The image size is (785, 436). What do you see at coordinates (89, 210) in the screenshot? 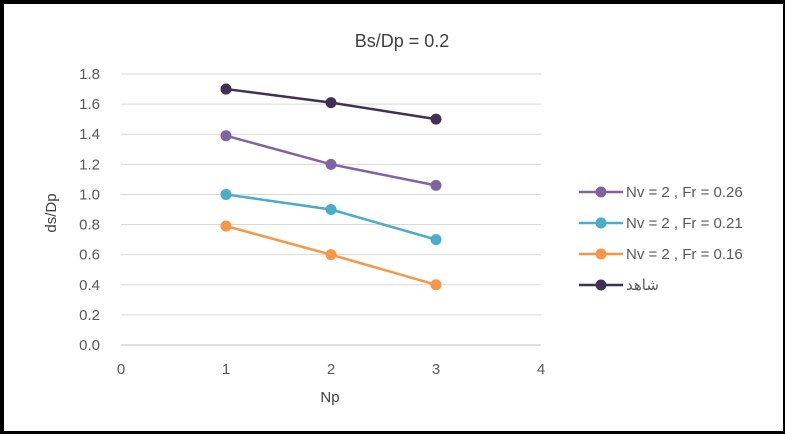
I see `y-tick-labels: 0.0 0.2 0.4 0.6 0.8 1.0 1.2 1.4 1.6 1.8` at bounding box center [89, 210].